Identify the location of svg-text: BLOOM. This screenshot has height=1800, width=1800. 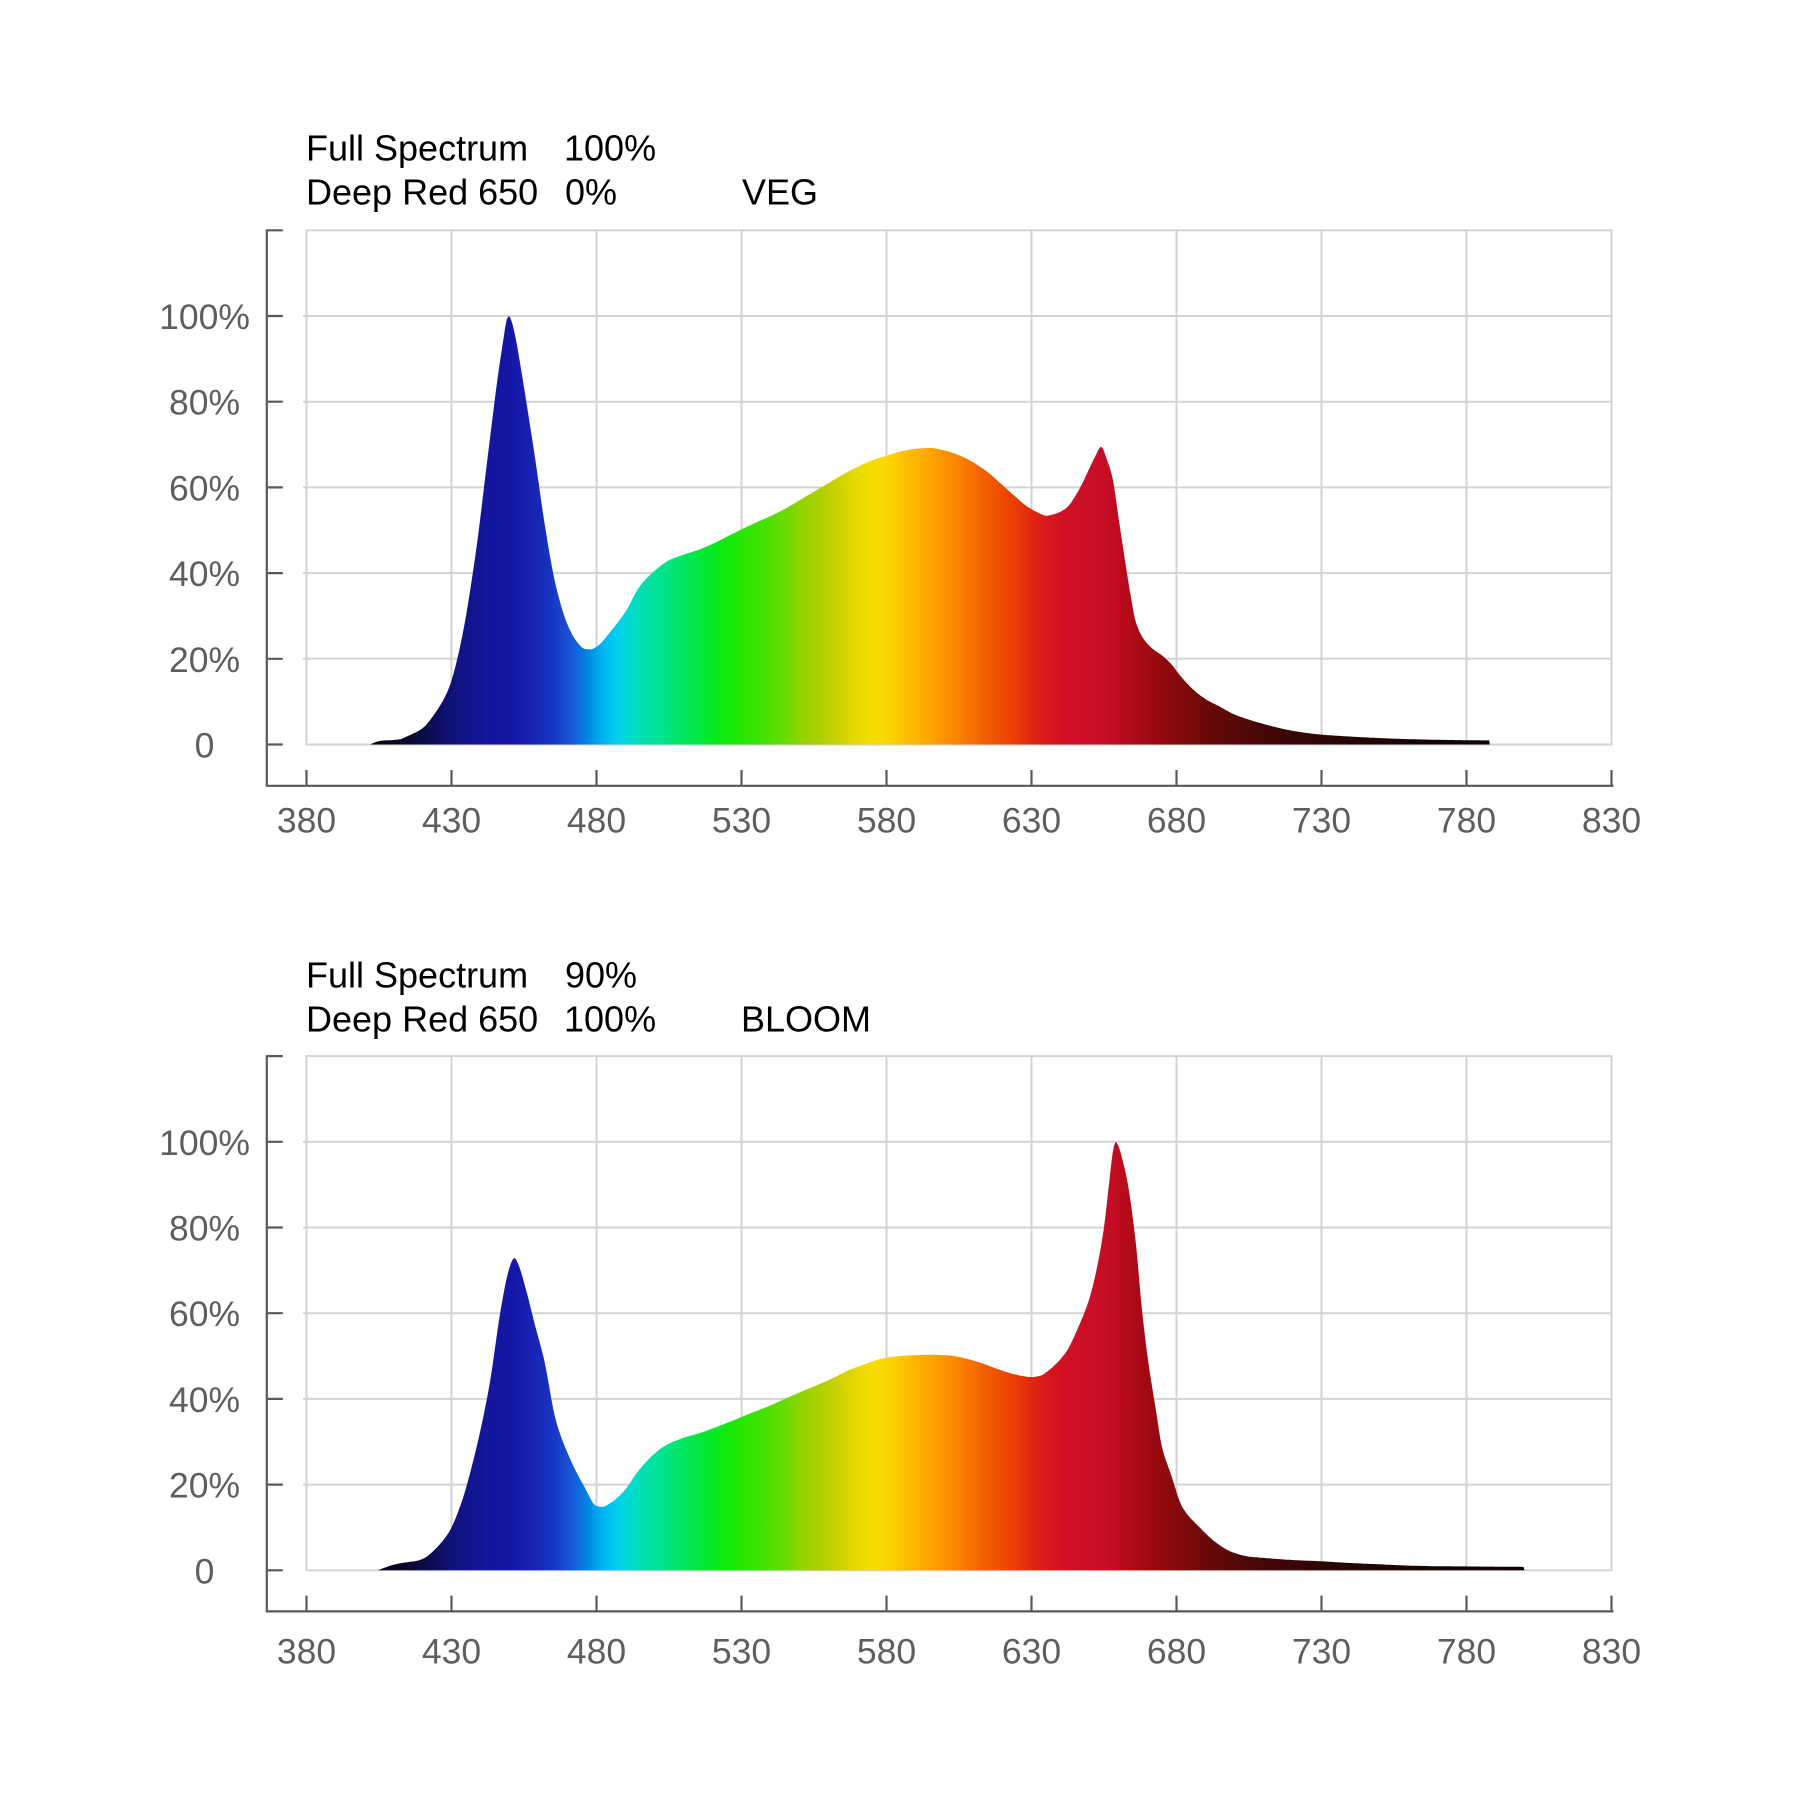
(806, 1019).